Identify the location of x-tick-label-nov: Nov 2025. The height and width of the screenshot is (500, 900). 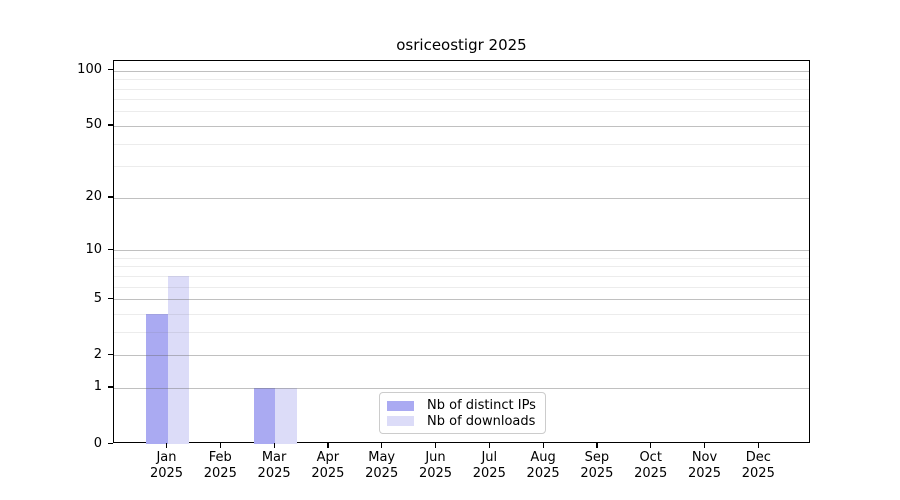
(705, 466).